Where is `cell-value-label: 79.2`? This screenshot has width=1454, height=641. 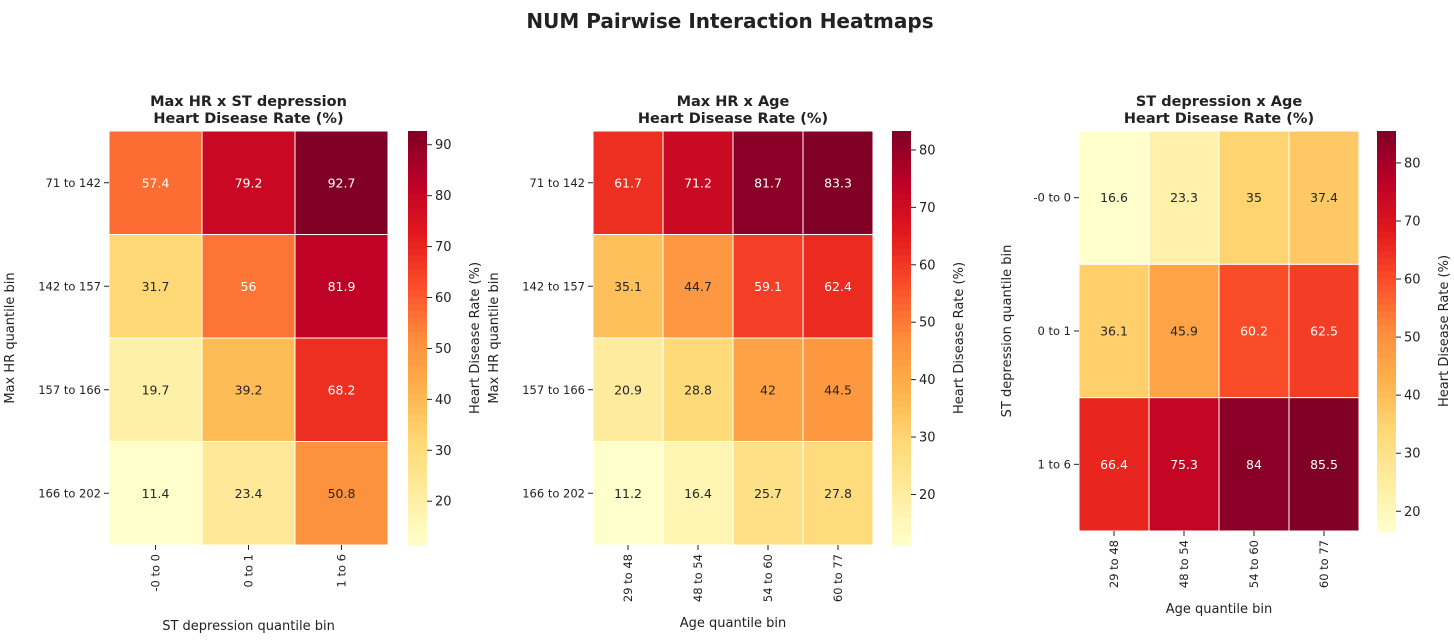
cell-value-label: 79.2 is located at coordinates (249, 182).